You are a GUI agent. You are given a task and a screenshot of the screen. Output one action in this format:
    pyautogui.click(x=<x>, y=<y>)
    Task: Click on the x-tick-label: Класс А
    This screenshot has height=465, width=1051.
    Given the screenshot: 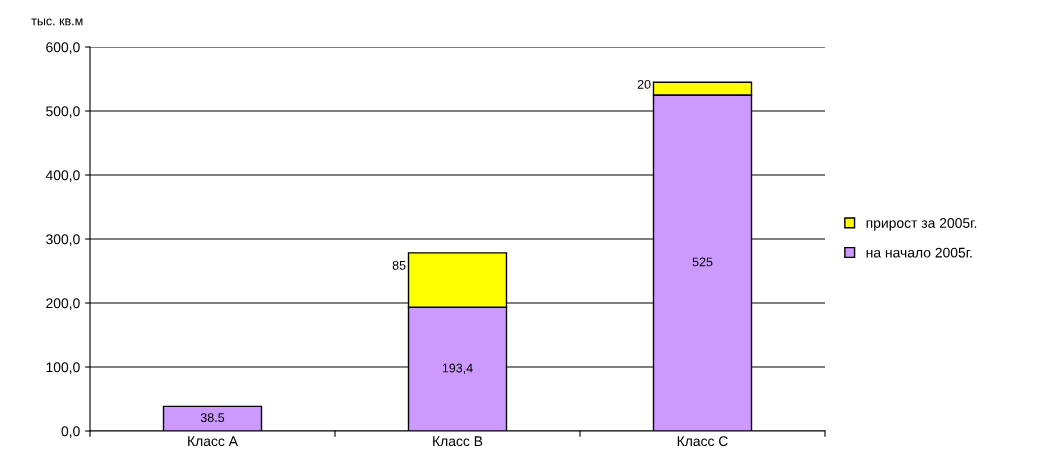 What is the action you would take?
    pyautogui.click(x=213, y=441)
    